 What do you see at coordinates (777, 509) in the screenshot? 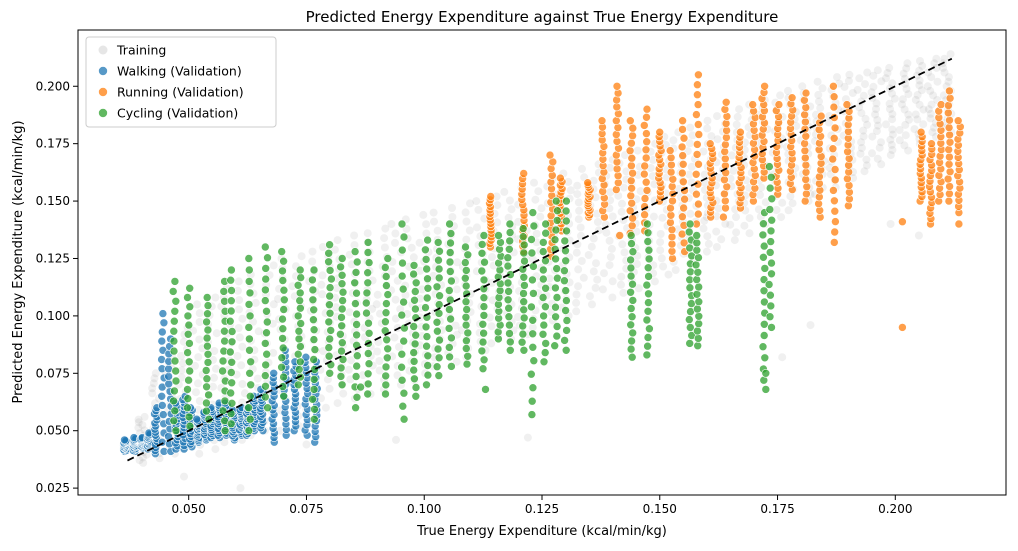
I see `x-tick-label: 0.175` at bounding box center [777, 509].